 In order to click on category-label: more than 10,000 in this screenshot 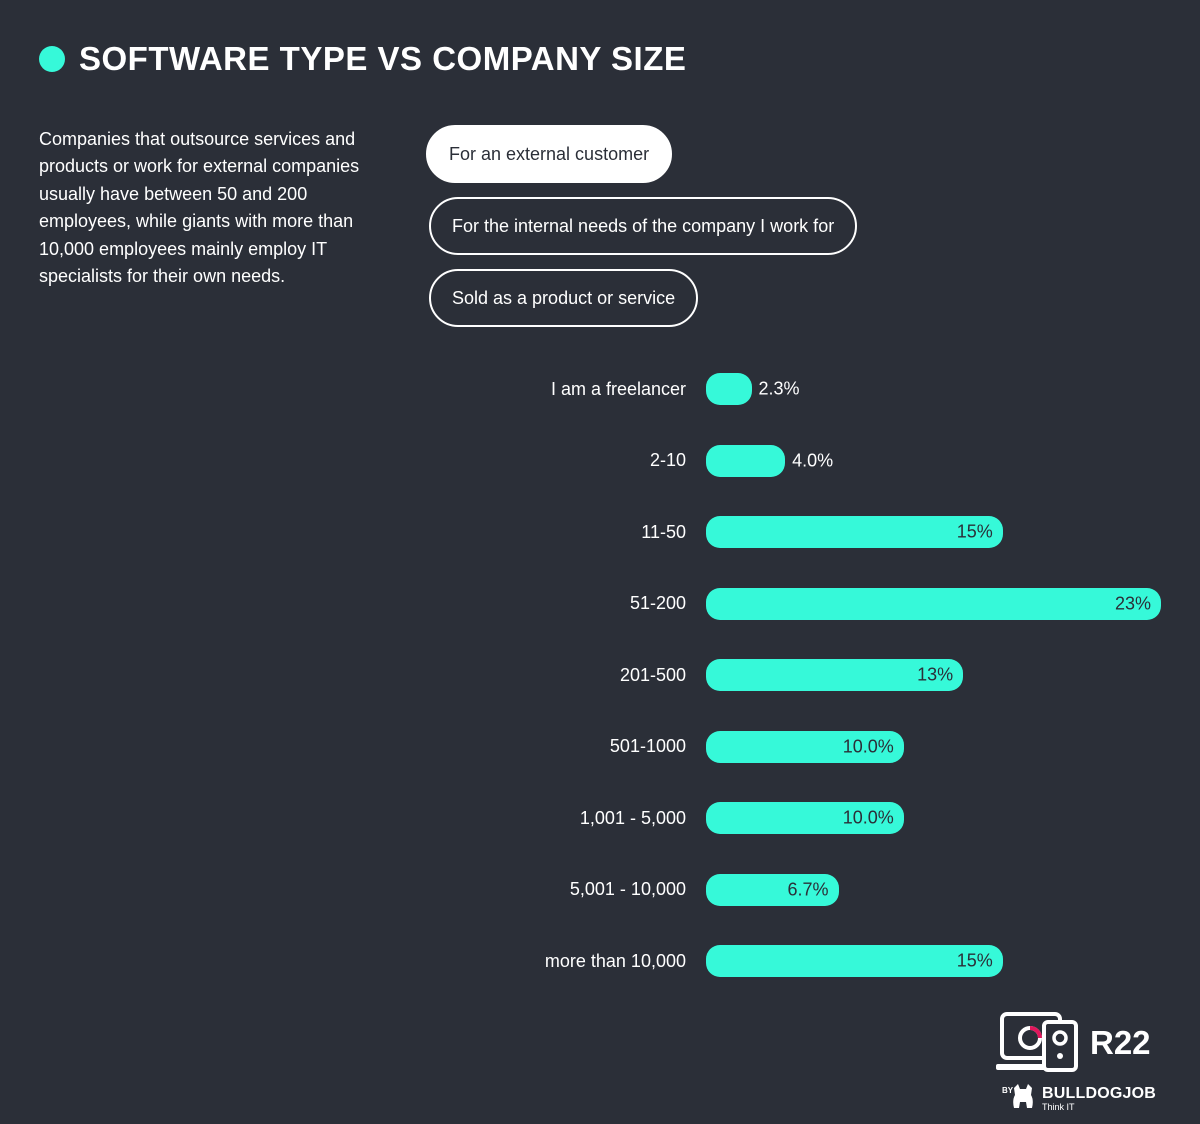, I will do `click(615, 960)`.